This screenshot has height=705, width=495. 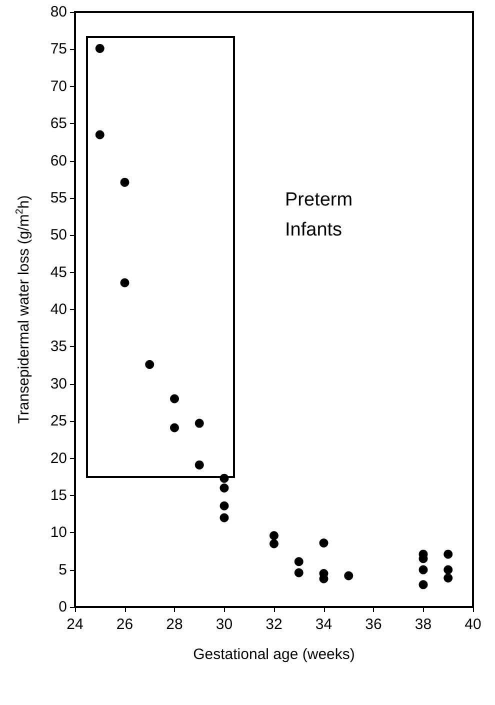 What do you see at coordinates (62, 607) in the screenshot?
I see `y-tick-label: 0` at bounding box center [62, 607].